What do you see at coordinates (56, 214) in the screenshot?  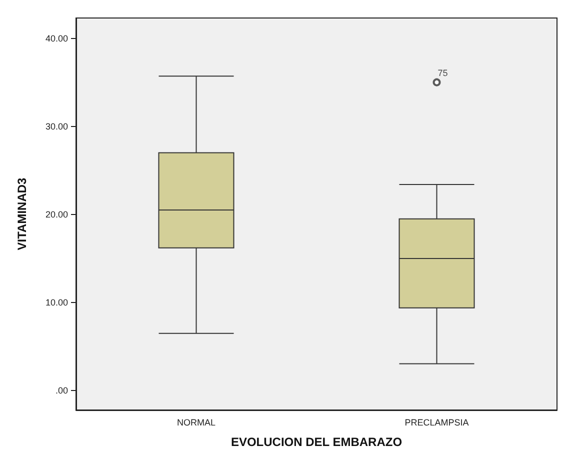 I see `y-tick-label: 20.00` at bounding box center [56, 214].